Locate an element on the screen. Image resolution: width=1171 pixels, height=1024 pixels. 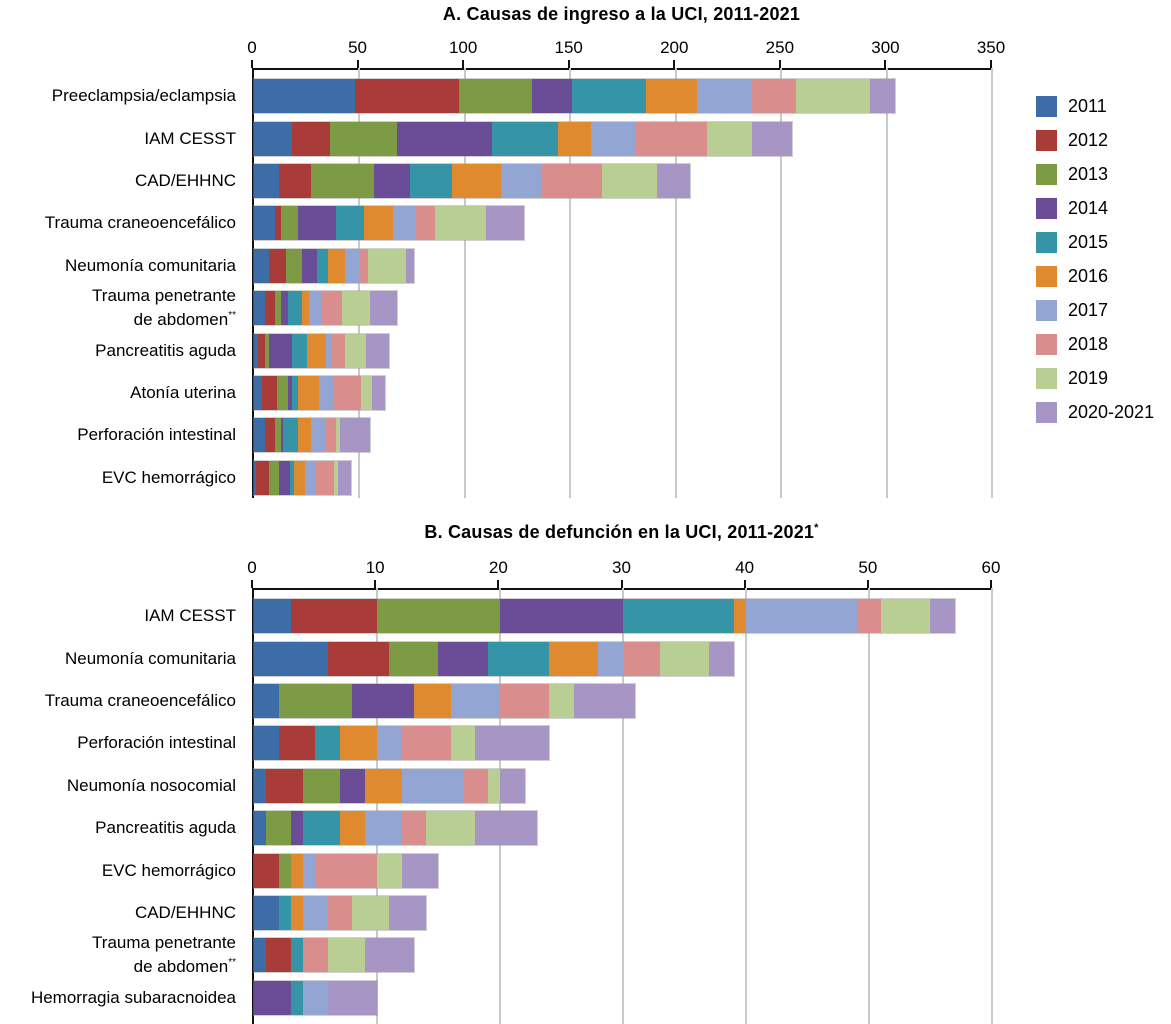
legend-item: 2017 is located at coordinates (1095, 310).